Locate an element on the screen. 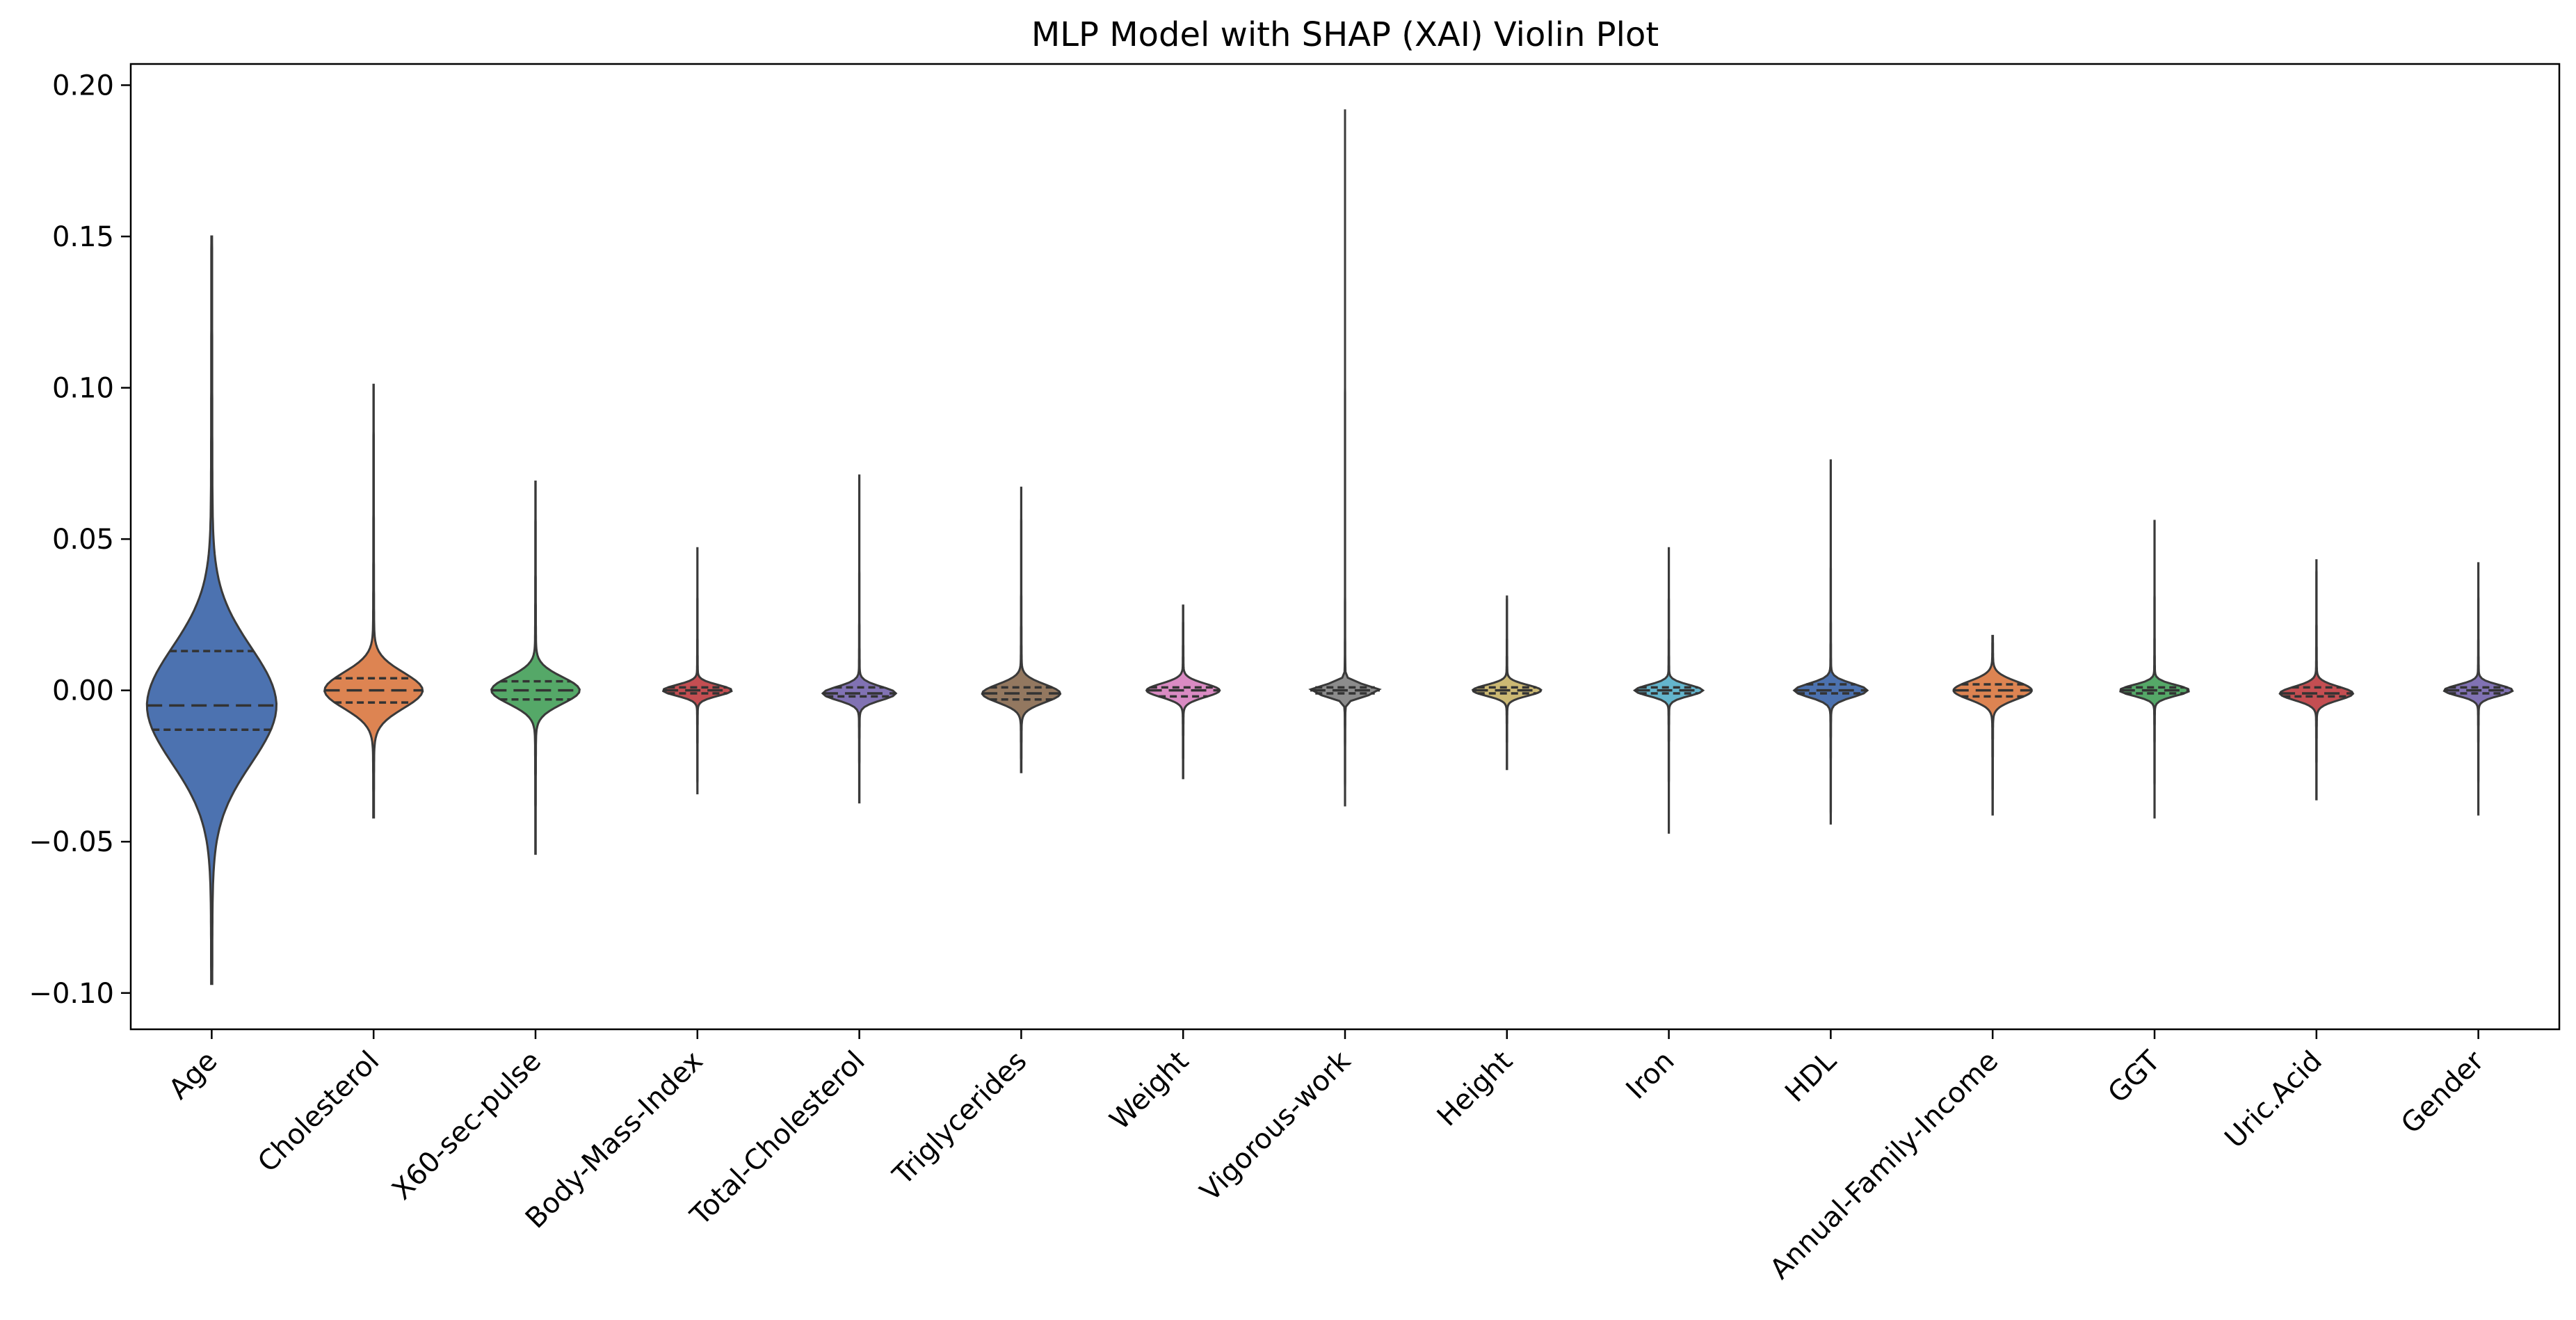 The height and width of the screenshot is (1320, 2576). violin-total-cholesterol is located at coordinates (859, 639).